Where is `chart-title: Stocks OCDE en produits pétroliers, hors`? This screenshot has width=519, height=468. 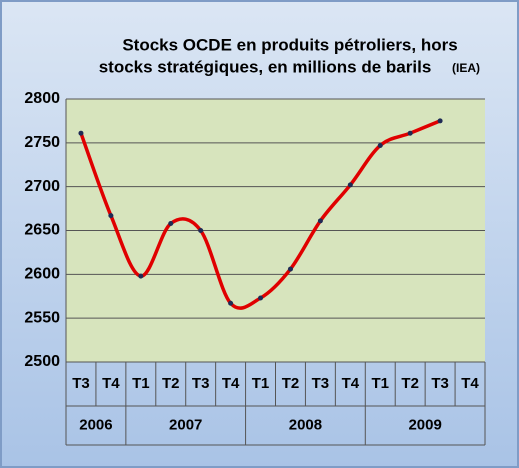 chart-title: Stocks OCDE en produits pétroliers, hors is located at coordinates (289, 44).